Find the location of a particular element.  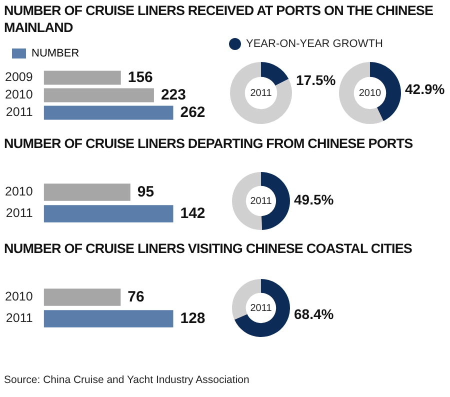

text: NUMBER OF CRUISE LINERS RECEIVED AT PORTS ON THE CHINESE MAINLAND is located at coordinates (219, 19).